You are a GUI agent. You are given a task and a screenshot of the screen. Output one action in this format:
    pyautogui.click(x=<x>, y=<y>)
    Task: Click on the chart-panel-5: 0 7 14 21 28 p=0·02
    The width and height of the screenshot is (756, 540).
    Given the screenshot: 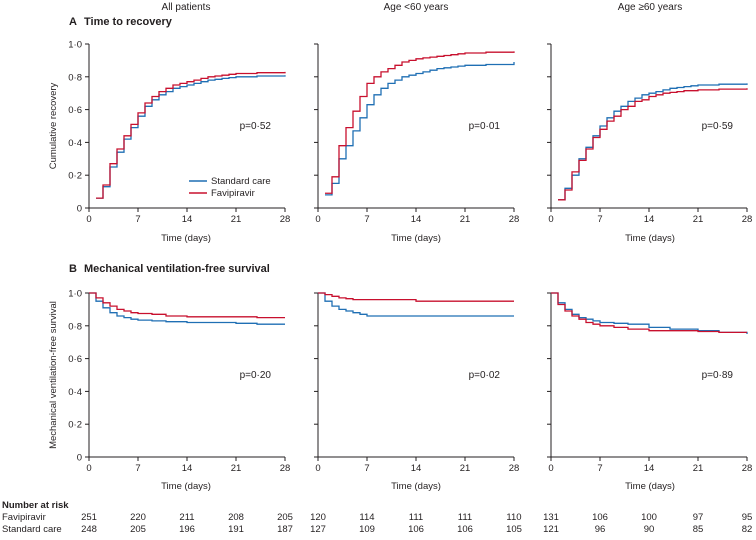 What is the action you would take?
    pyautogui.click(x=417, y=383)
    